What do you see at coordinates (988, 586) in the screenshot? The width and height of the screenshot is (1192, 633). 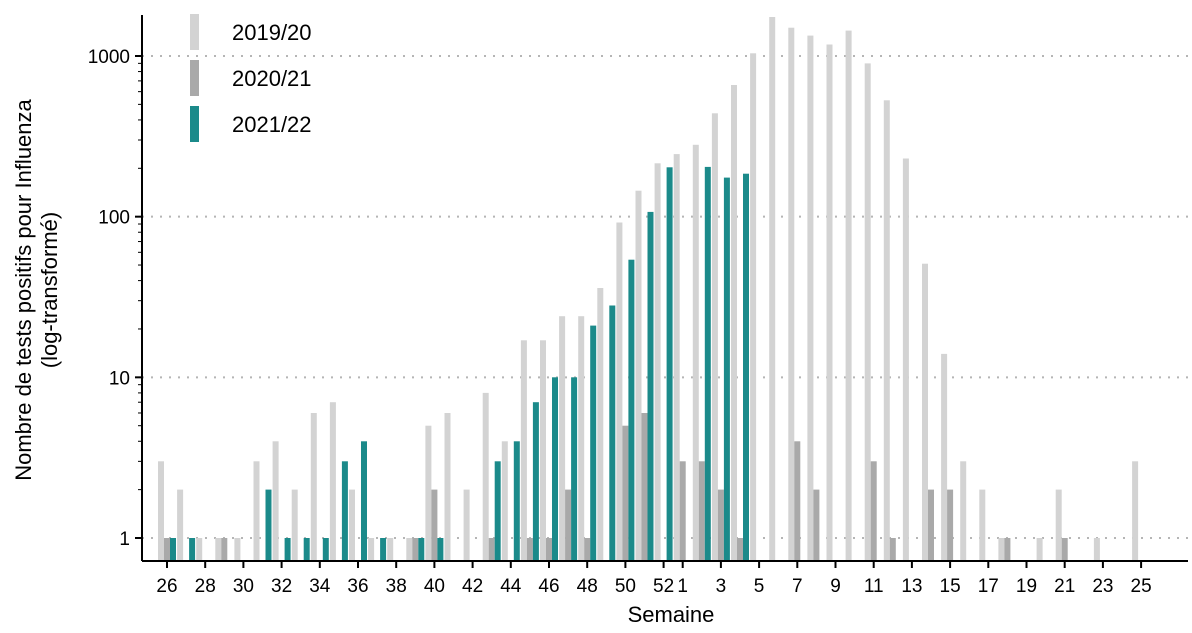 I see `x-tick-label: 17` at bounding box center [988, 586].